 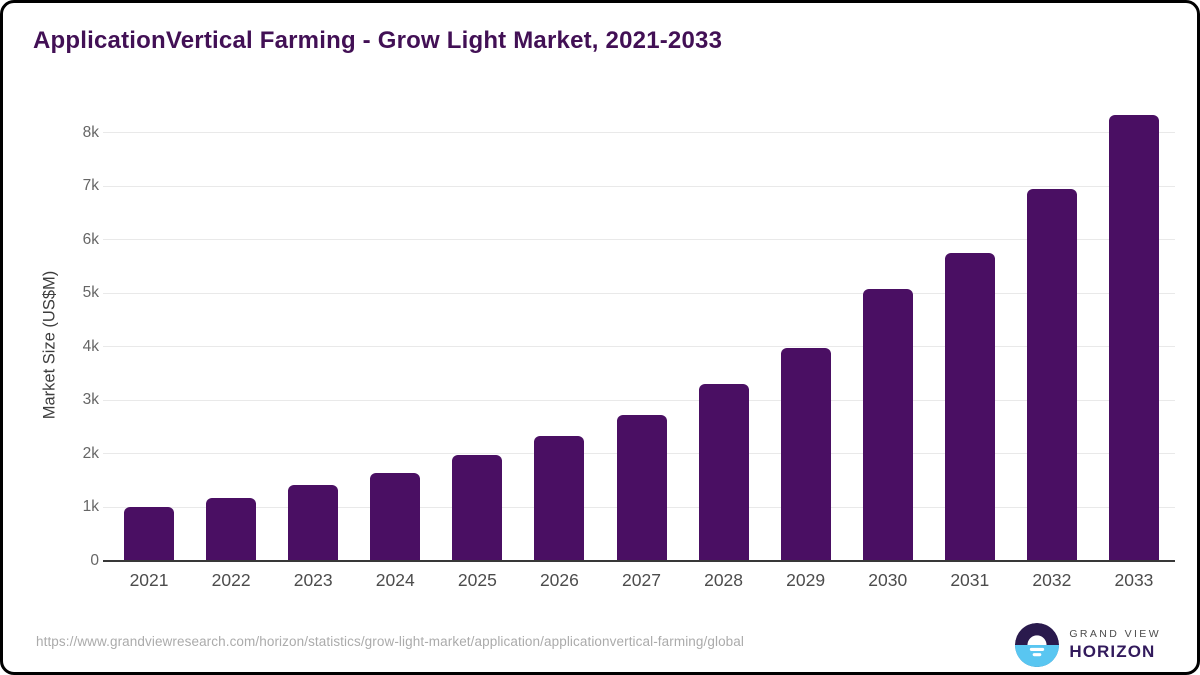 I want to click on y-tick-label-2k: 2k, so click(x=90, y=453).